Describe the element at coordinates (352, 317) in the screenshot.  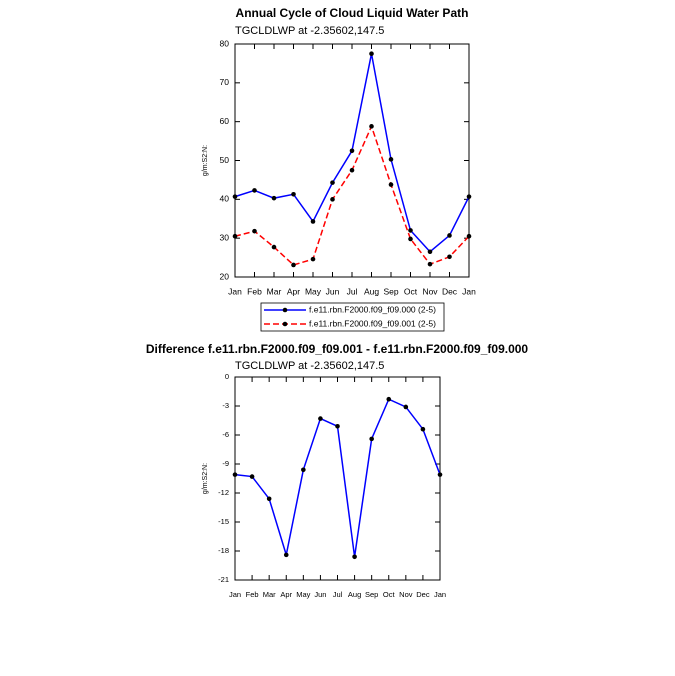
I see `legend-box` at that location.